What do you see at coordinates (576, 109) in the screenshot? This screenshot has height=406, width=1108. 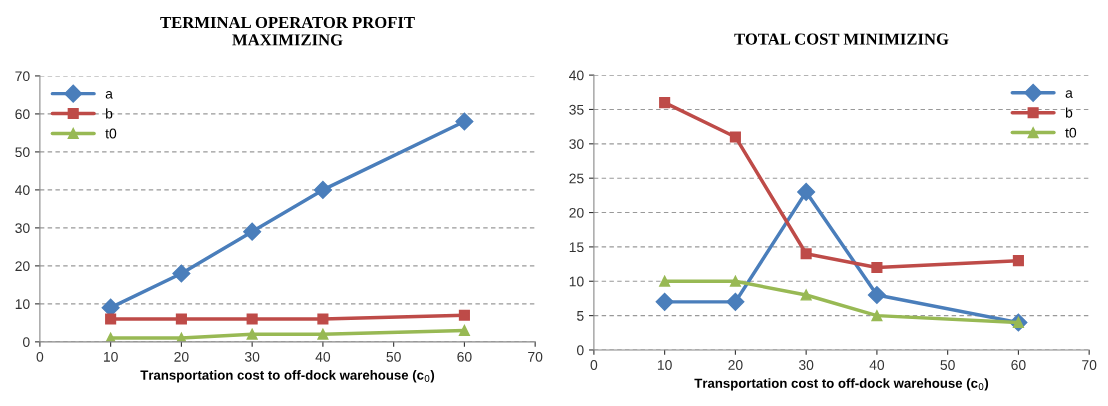 I see `y-tick-label: 35` at bounding box center [576, 109].